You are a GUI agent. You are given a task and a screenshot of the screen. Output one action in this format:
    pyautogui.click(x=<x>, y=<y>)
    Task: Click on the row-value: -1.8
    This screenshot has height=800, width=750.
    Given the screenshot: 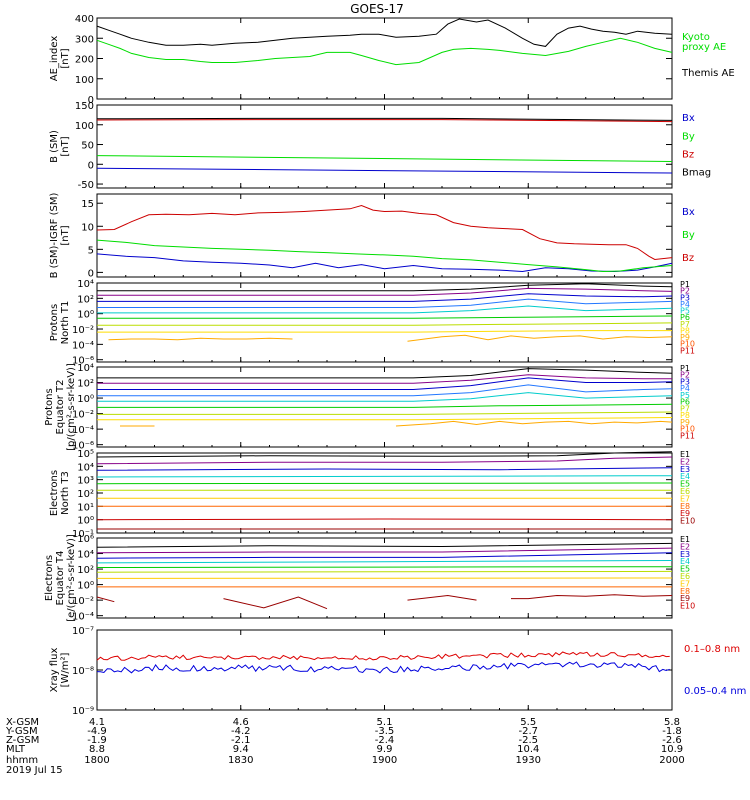 What is the action you would take?
    pyautogui.click(x=672, y=731)
    